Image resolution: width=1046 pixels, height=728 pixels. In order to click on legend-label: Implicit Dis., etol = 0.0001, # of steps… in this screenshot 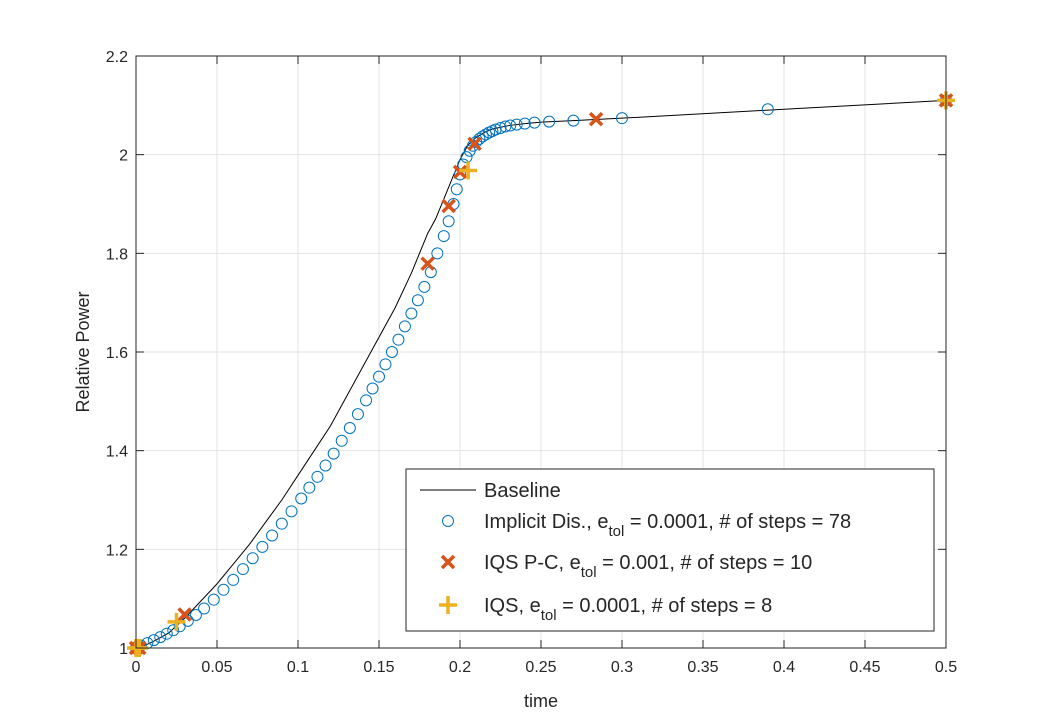, I will do `click(667, 525)`.